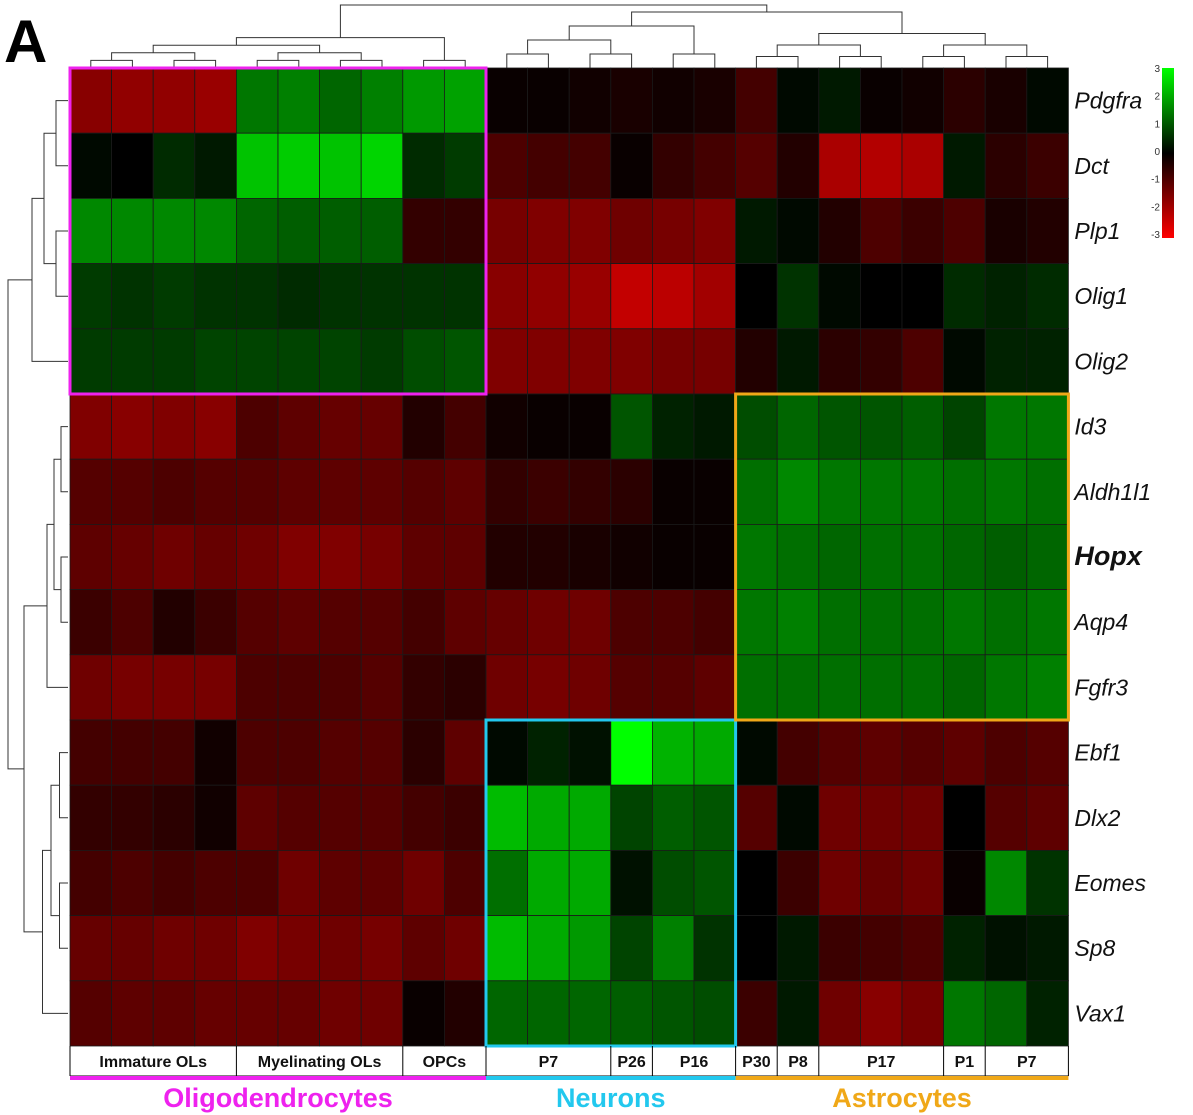 The height and width of the screenshot is (1115, 1193). I want to click on cluster-box, so click(278, 231).